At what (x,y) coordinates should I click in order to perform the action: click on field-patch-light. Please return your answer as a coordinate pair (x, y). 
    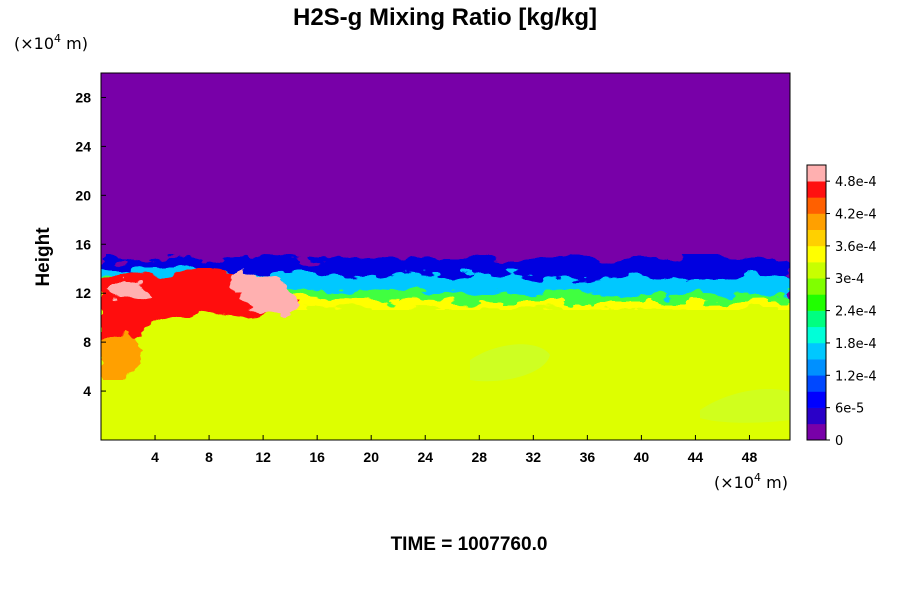
    Looking at the image, I should click on (510, 363).